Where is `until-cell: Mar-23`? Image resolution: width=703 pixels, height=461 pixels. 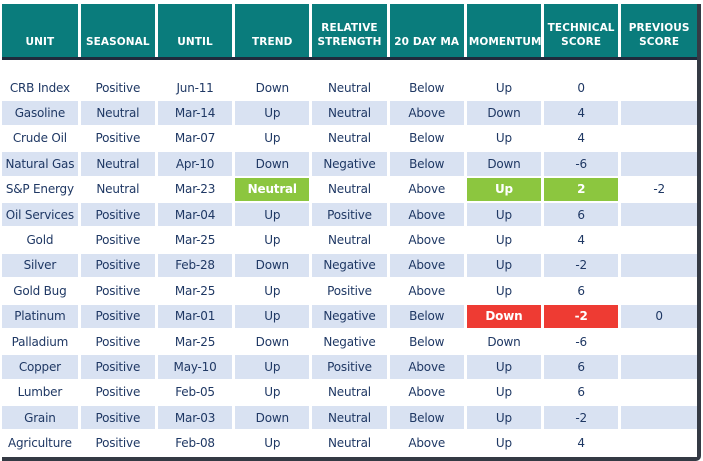 until-cell: Mar-23 is located at coordinates (196, 189).